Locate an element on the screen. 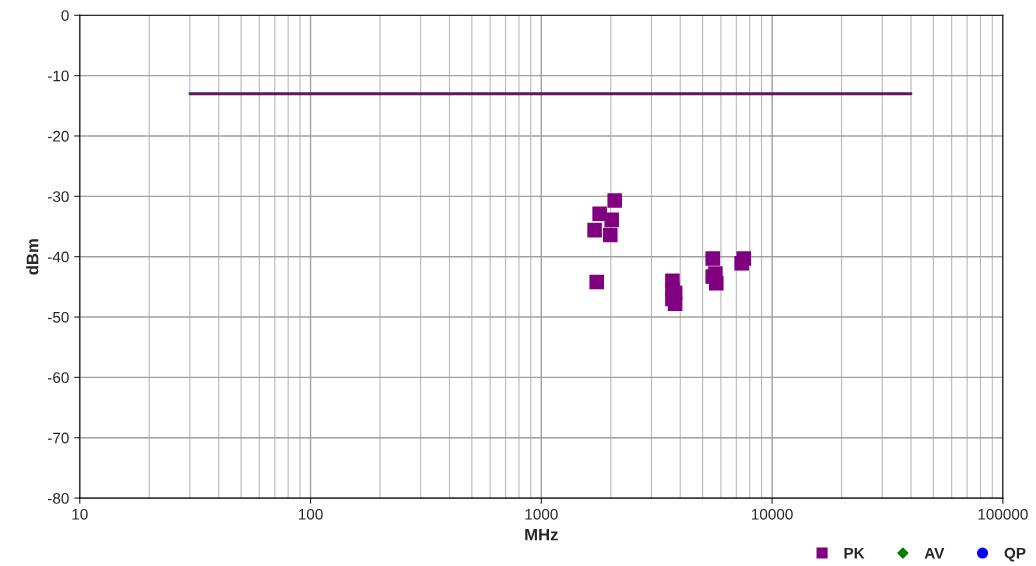 The height and width of the screenshot is (566, 1036). y-tick-label: -80 is located at coordinates (58, 498).